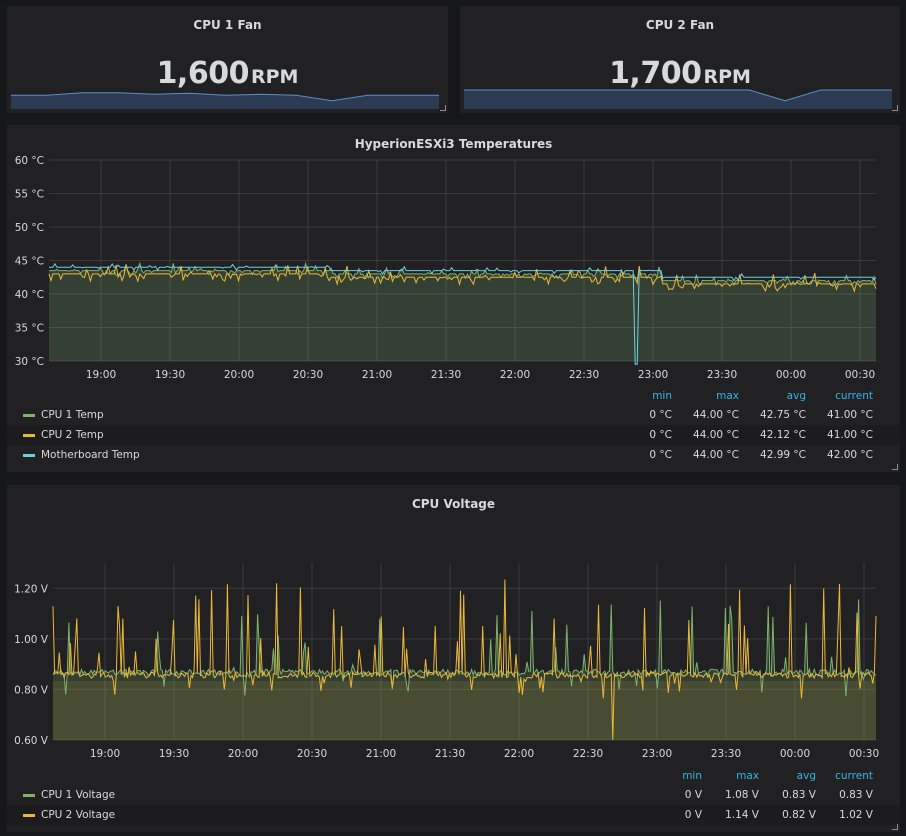 This screenshot has width=906, height=836. I want to click on series-name: CPU 2 Voltage, so click(78, 815).